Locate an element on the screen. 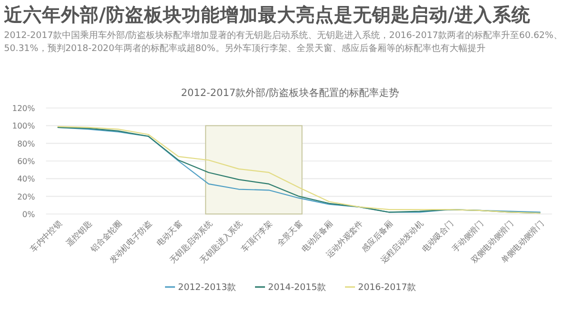  y-tick-label: 100% is located at coordinates (24, 126).